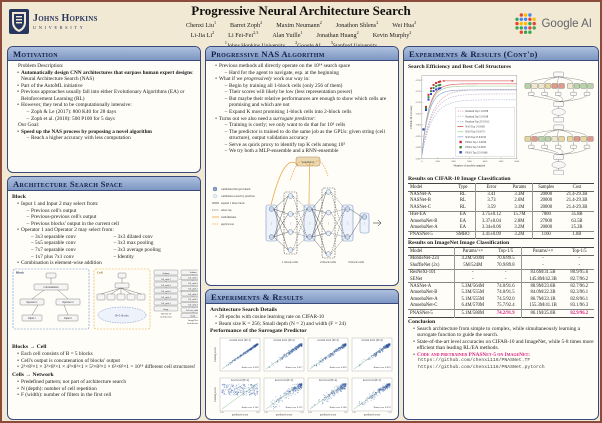  I want to click on bullet-item: • Part of the AutoML initiative, so click(50, 85).